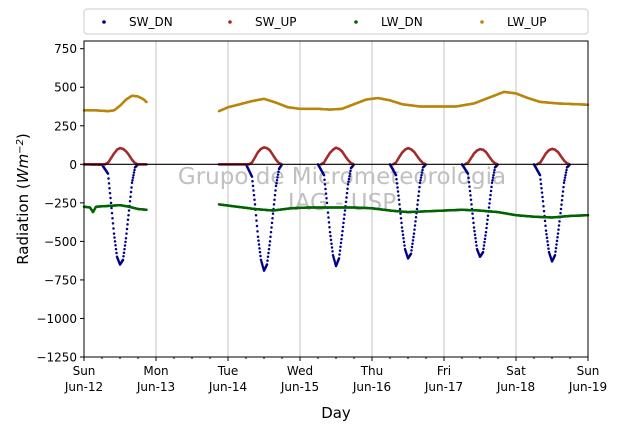  What do you see at coordinates (356, 22) in the screenshot?
I see `legend-marker` at bounding box center [356, 22].